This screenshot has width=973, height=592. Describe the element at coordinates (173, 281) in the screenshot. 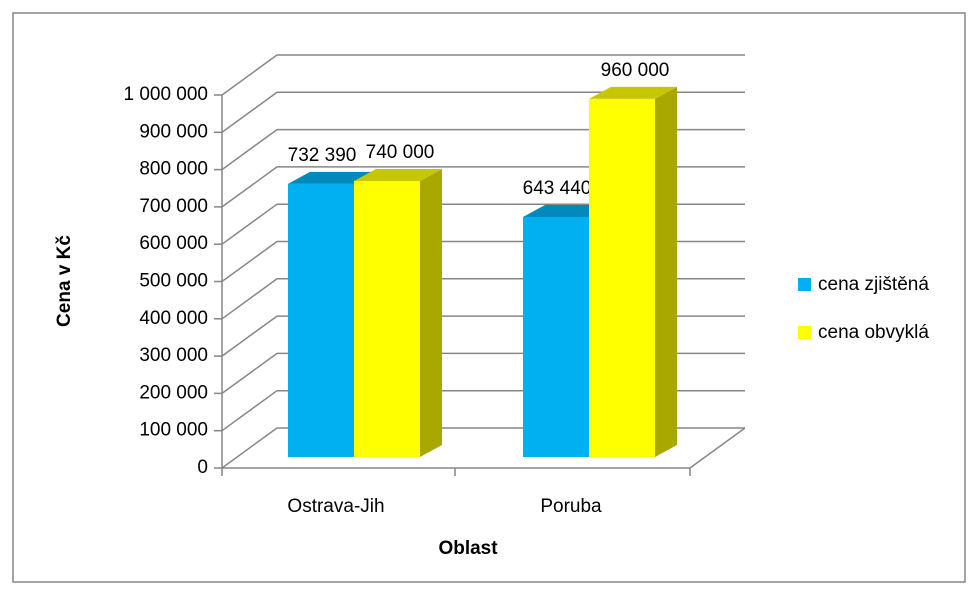

I see `y-tick-label: 500 000` at that location.